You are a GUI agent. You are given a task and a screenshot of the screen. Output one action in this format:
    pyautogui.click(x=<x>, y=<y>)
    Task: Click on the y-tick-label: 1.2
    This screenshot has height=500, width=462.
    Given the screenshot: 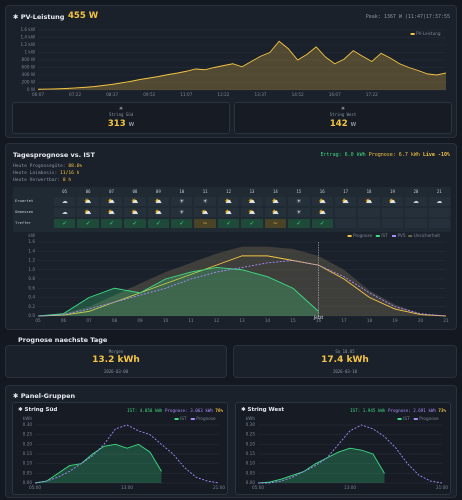 What is the action you would take?
    pyautogui.click(x=31, y=260)
    